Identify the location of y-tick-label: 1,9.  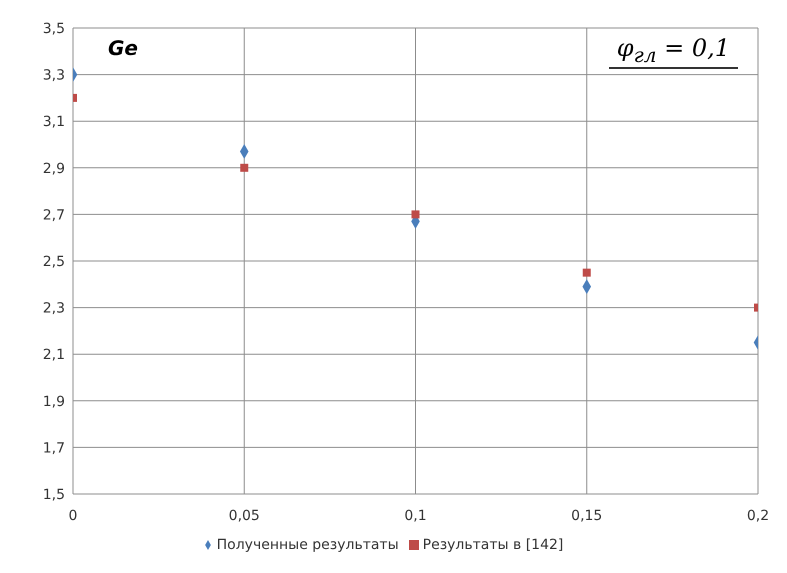
(53, 402).